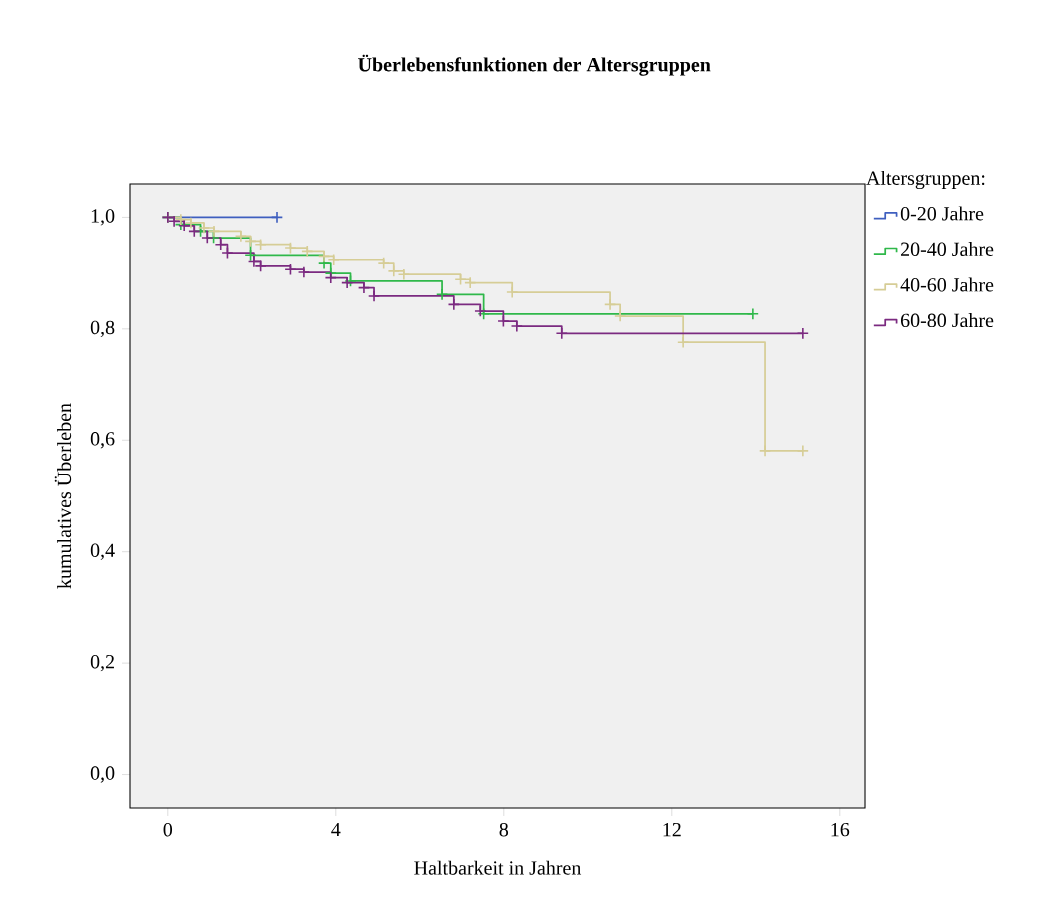  Describe the element at coordinates (947, 284) in the screenshot. I see `legend-label: 40-60 Jahre` at that location.